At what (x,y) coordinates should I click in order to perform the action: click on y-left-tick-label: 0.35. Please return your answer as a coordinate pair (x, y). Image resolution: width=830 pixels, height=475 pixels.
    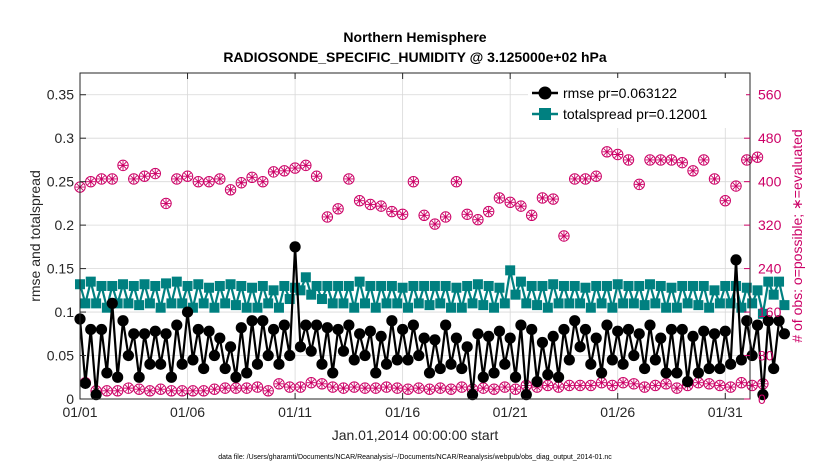
    Looking at the image, I should click on (60, 95).